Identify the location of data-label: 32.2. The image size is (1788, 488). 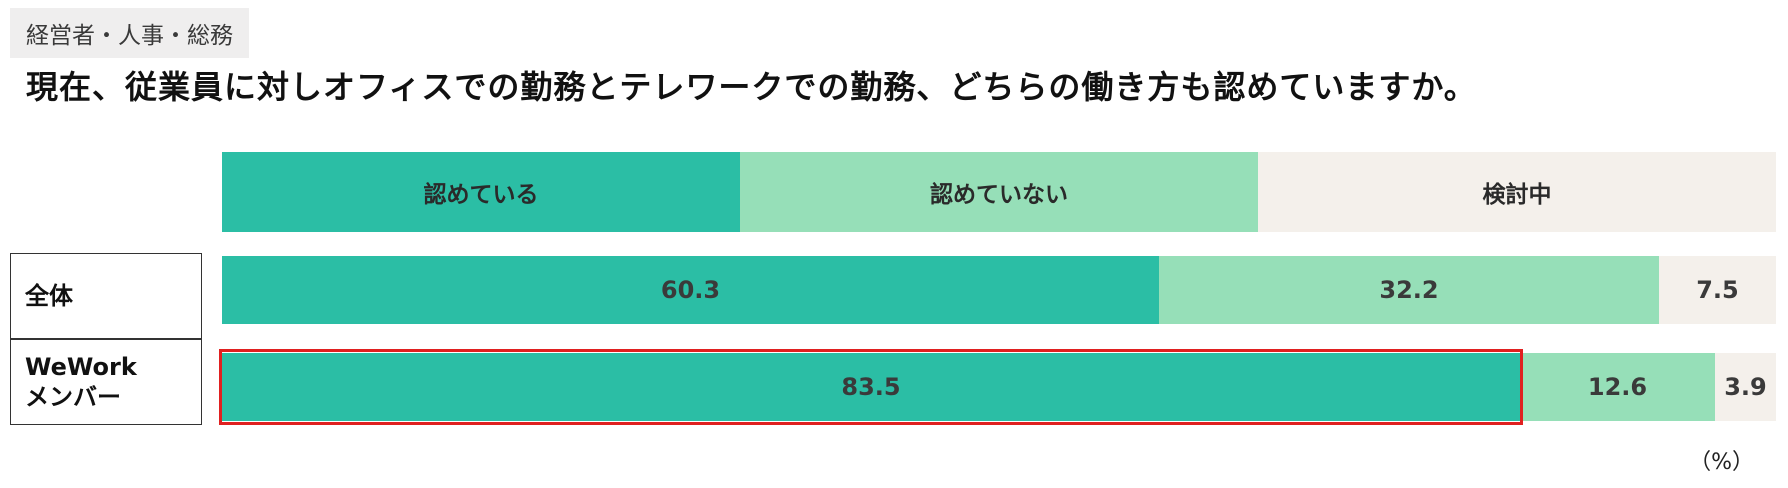
(1409, 290).